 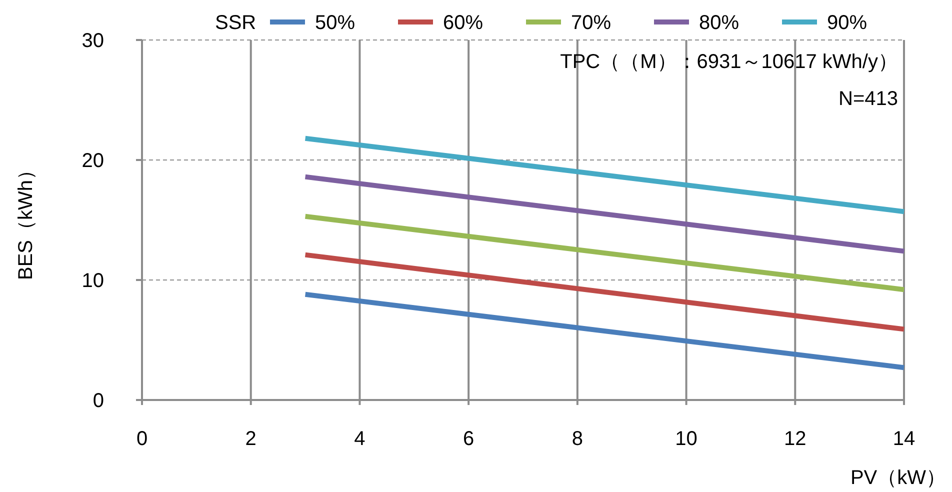 What do you see at coordinates (591, 23) in the screenshot?
I see `legend-label: 70%` at bounding box center [591, 23].